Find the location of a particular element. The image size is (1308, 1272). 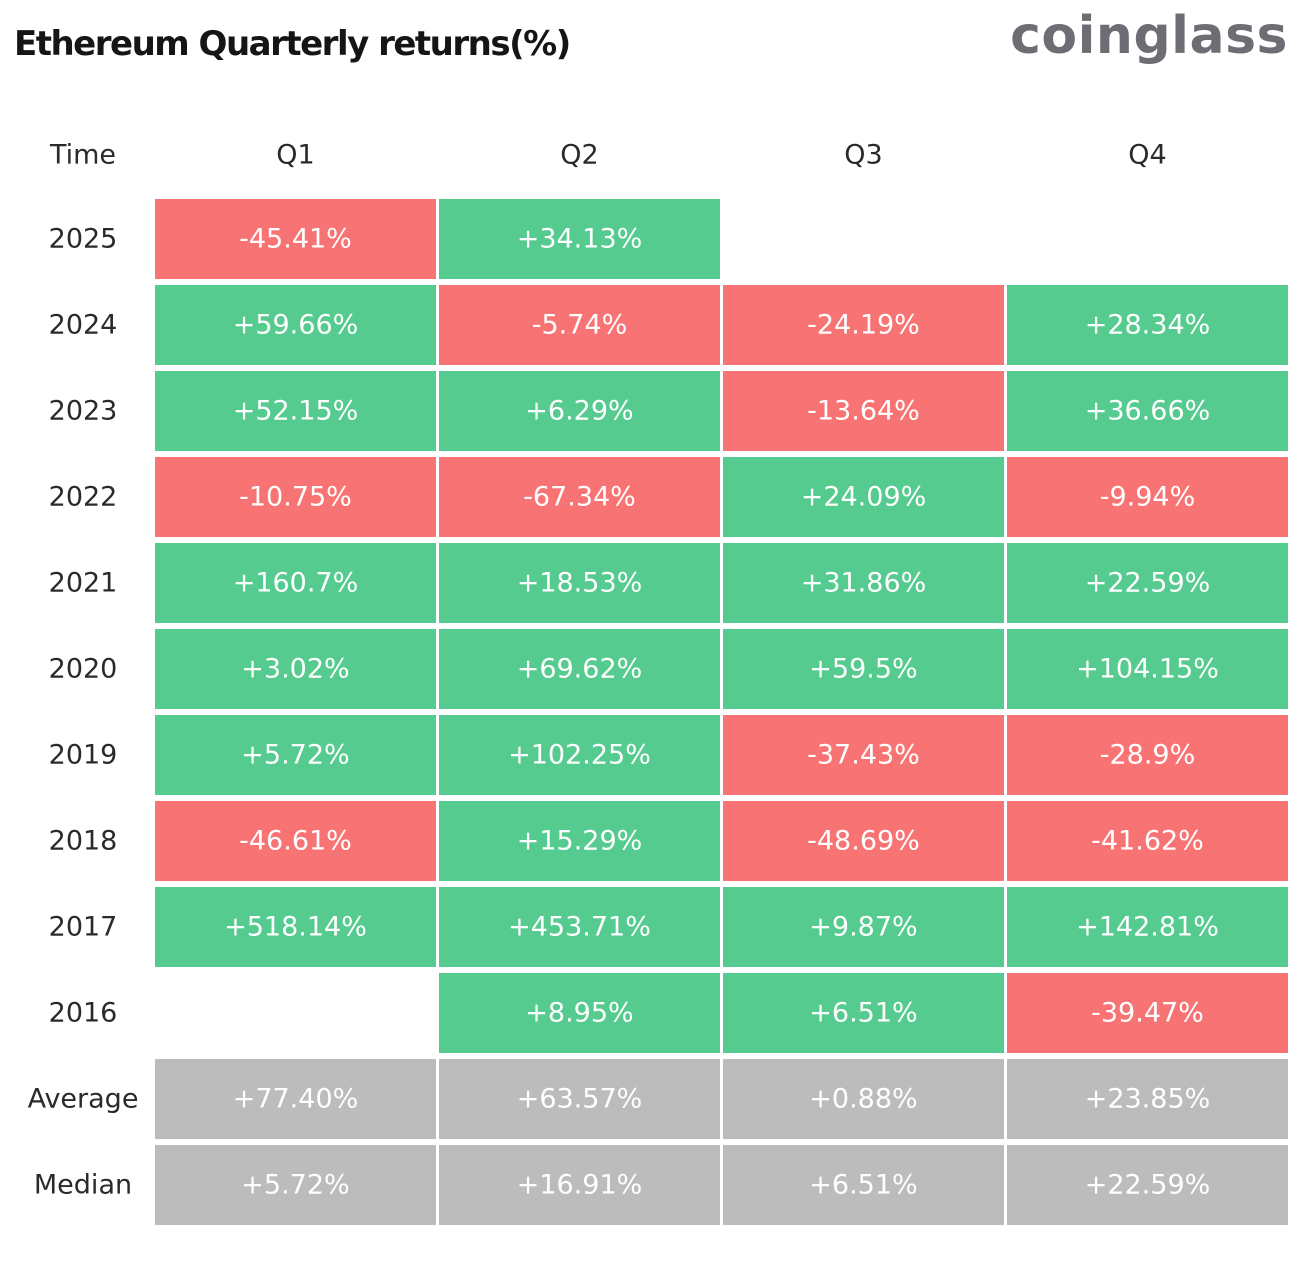

cell-2017-q2 is located at coordinates (579, 927).